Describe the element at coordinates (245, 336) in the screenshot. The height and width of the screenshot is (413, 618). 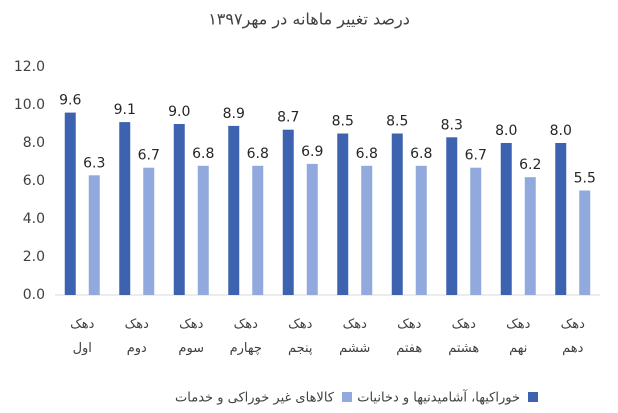
I see `x-tick-label: دهک چهارم` at that location.